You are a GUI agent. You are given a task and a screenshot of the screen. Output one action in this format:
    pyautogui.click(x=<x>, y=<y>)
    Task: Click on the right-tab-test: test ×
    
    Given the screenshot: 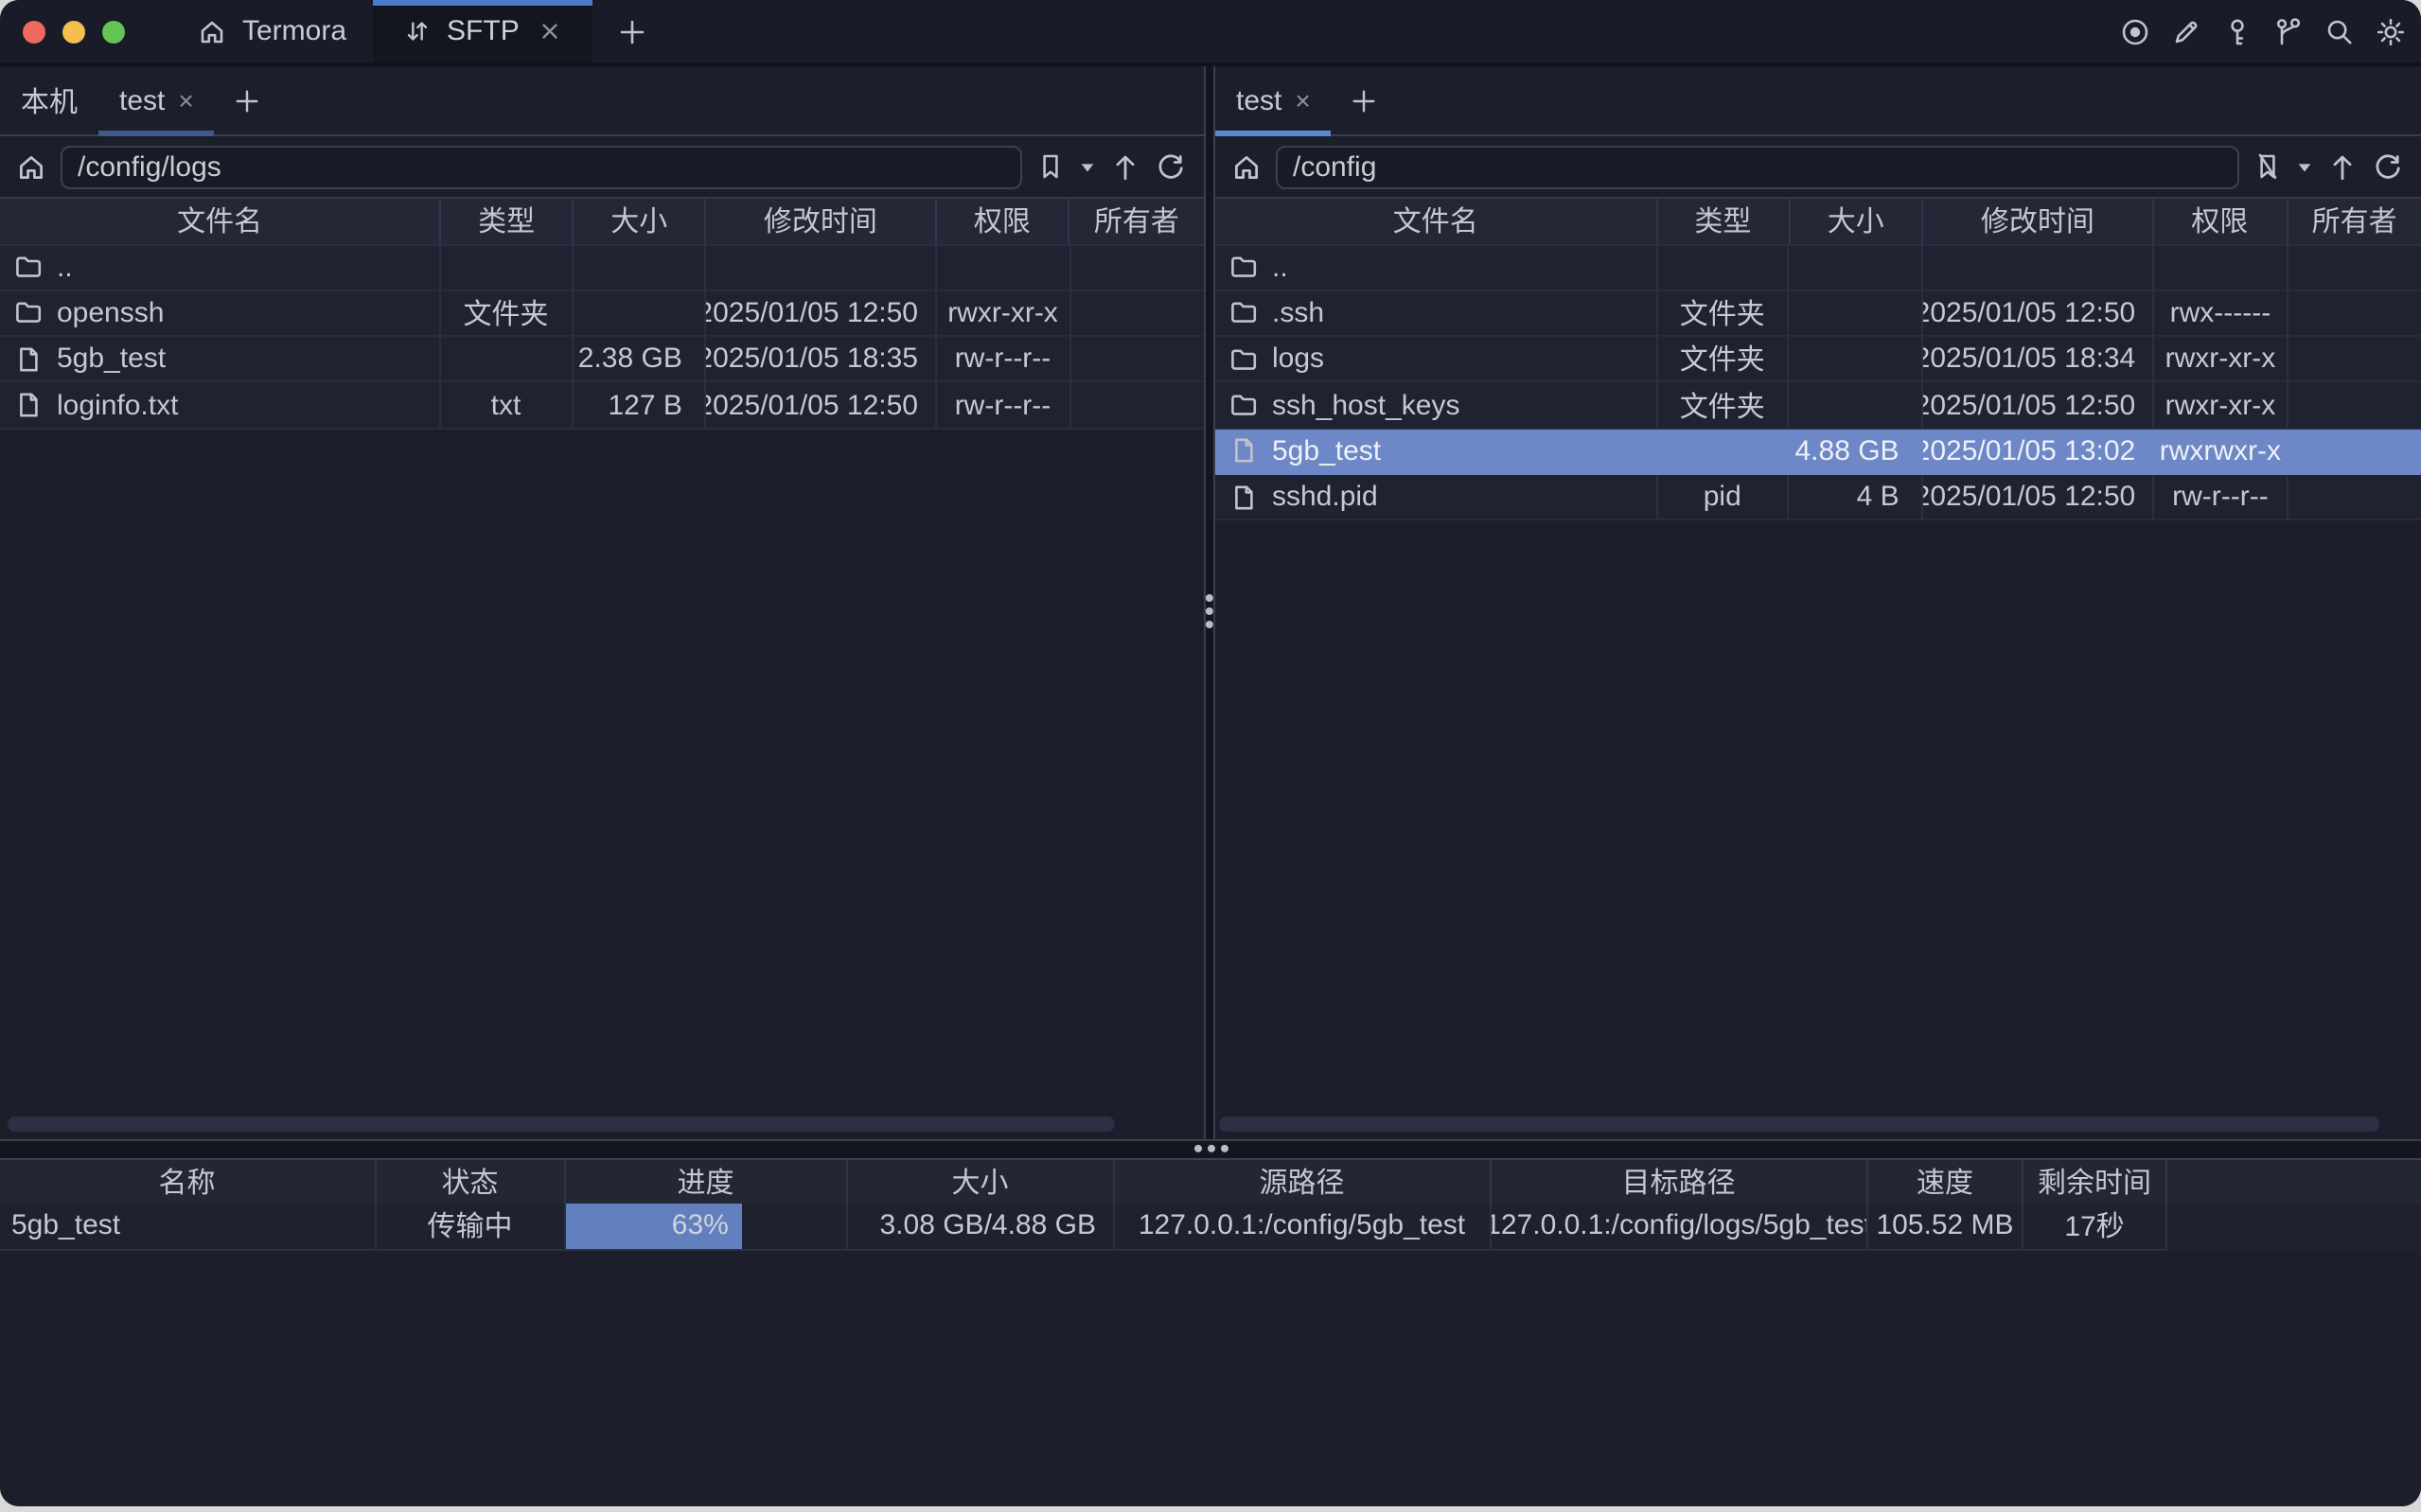 What is the action you would take?
    pyautogui.click(x=1274, y=101)
    